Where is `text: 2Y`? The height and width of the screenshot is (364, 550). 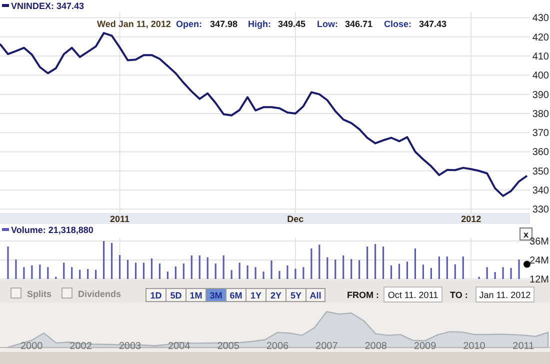 text: 2Y is located at coordinates (276, 295).